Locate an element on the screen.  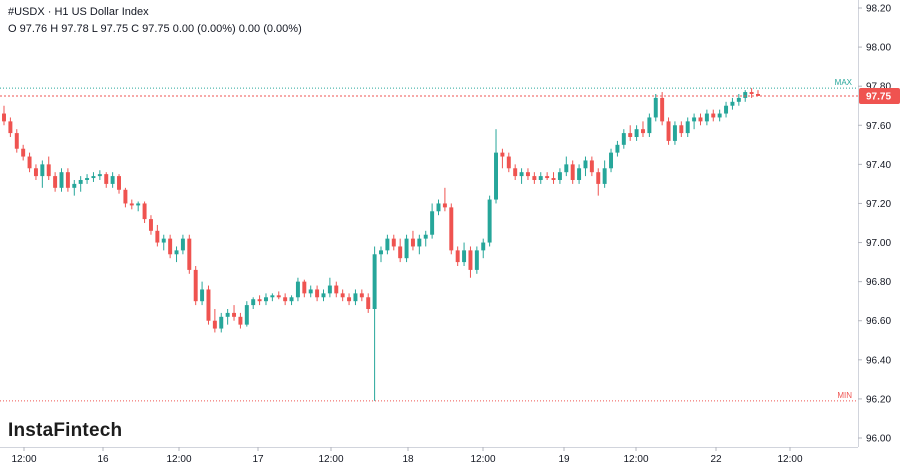
min-label: MIN is located at coordinates (844, 395).